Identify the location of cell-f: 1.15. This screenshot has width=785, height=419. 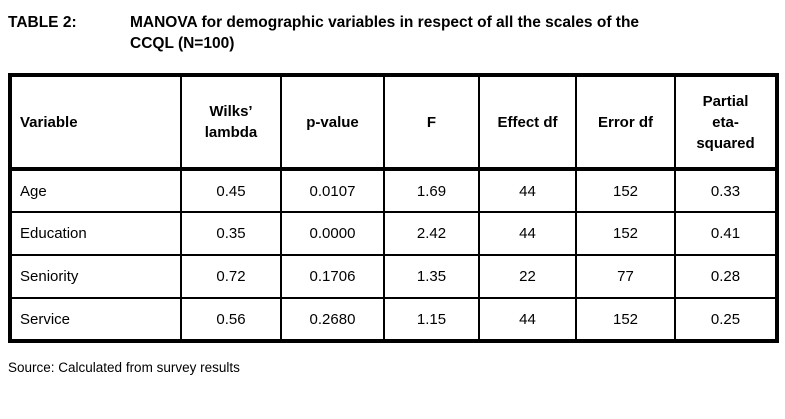
(431, 319).